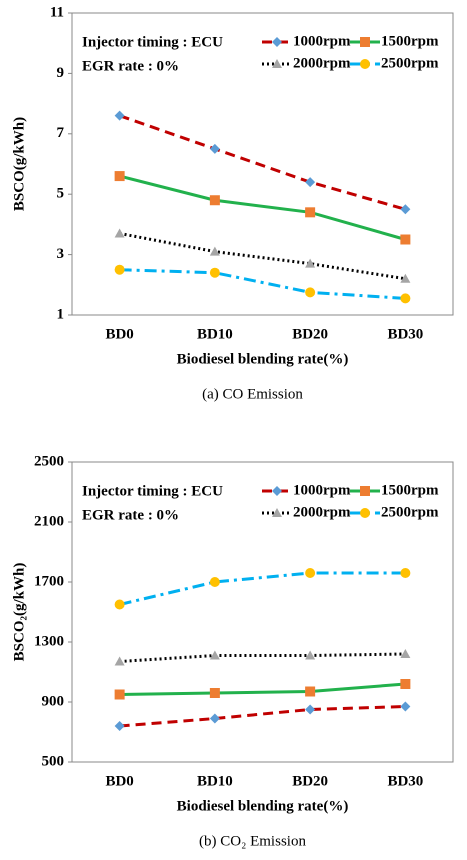 Image resolution: width=467 pixels, height=860 pixels. What do you see at coordinates (53, 761) in the screenshot?
I see `y-tick-label: 500` at bounding box center [53, 761].